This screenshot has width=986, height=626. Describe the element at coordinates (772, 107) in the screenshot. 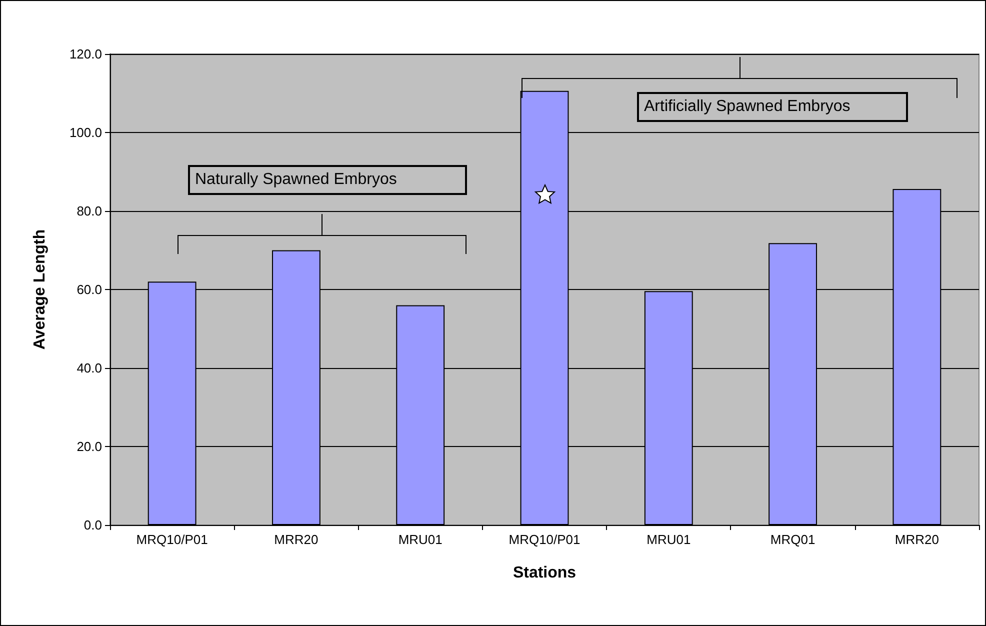

I see `annotation: Artificially Spawned Embryos` at that location.